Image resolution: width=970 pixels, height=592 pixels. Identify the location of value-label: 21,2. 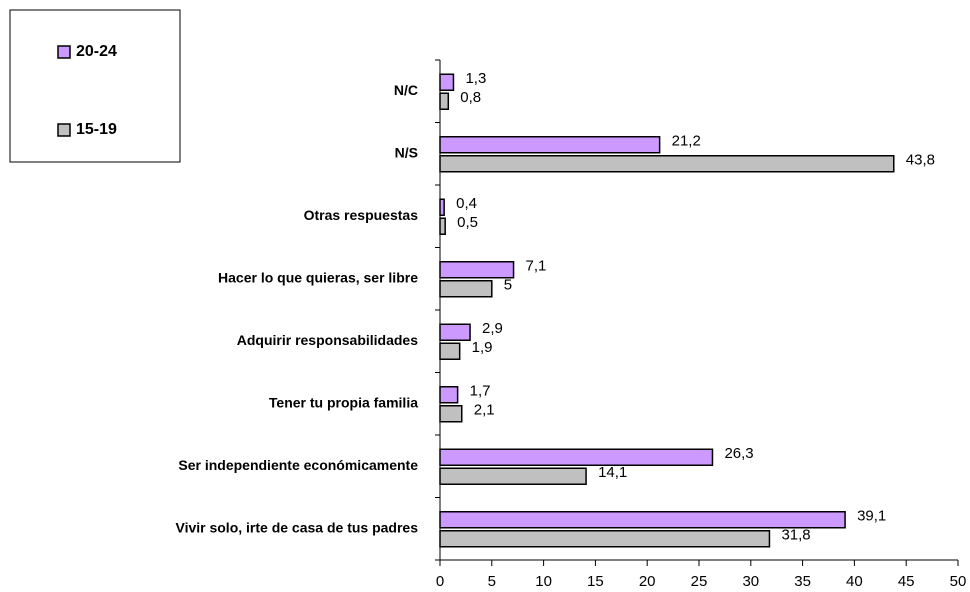
(686, 141).